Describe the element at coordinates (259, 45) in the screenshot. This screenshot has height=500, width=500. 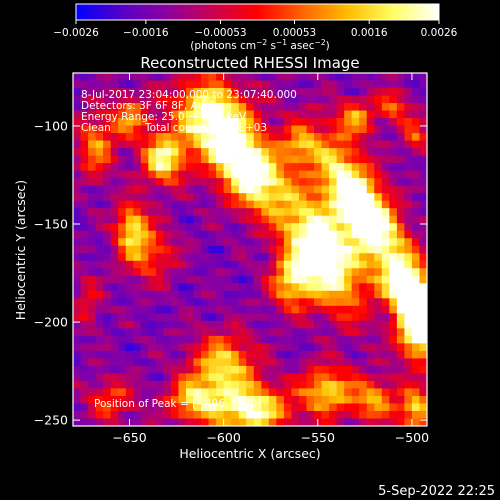
I see `colorbar-unit-label: (photons cm−2 s−1 asec−2)` at that location.